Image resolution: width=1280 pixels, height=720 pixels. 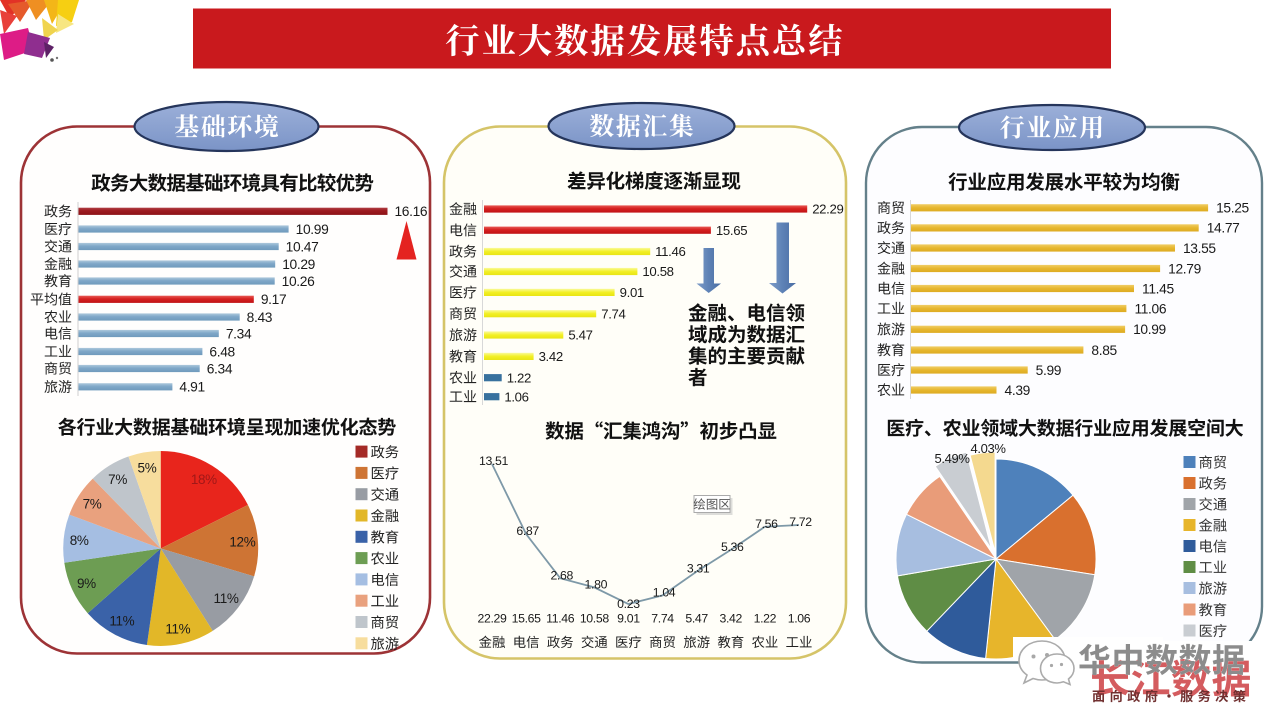 I want to click on svg-text: 1.04, so click(x=664, y=593).